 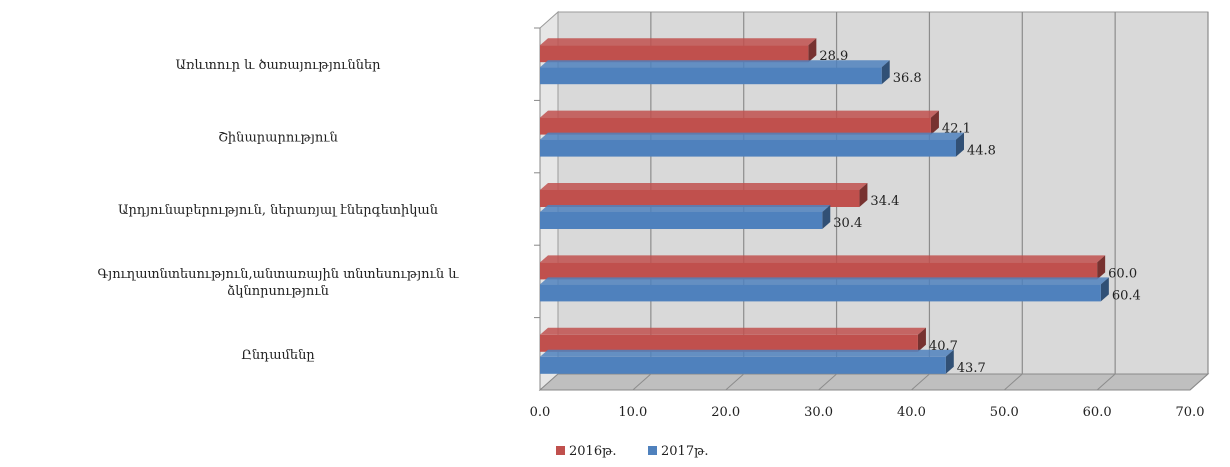 I want to click on x-tick-label: 40.0, so click(x=911, y=412).